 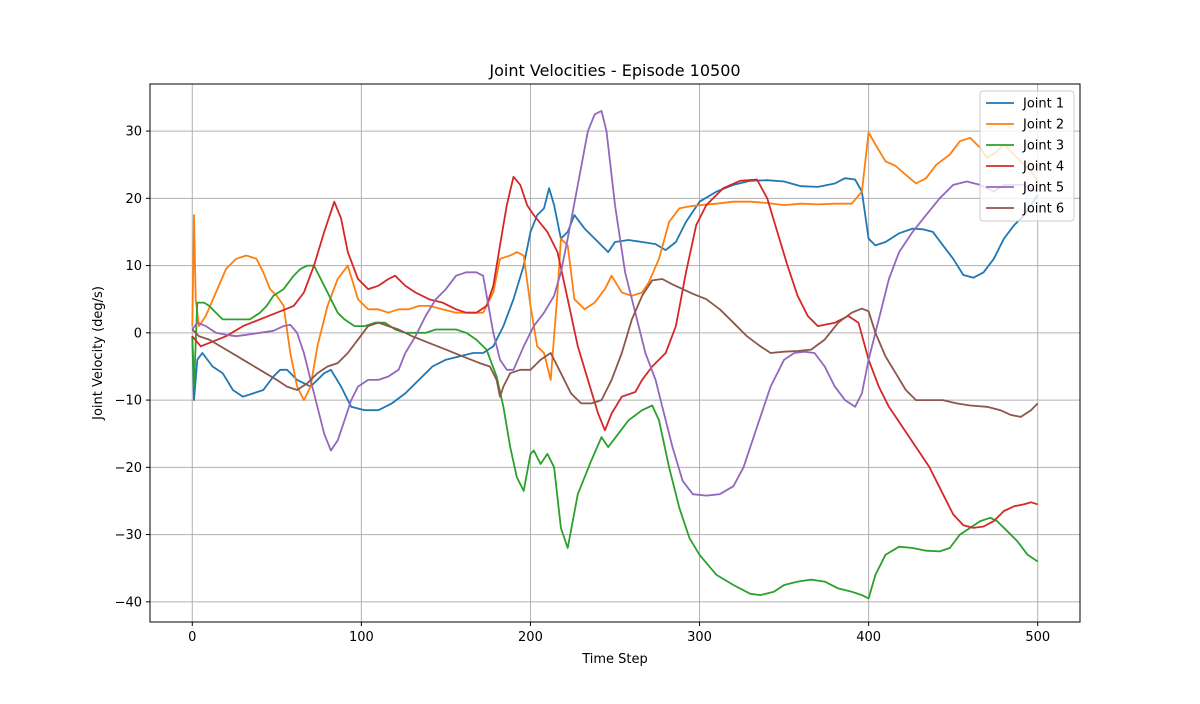 I want to click on y-tick-label: 20, so click(x=133, y=199).